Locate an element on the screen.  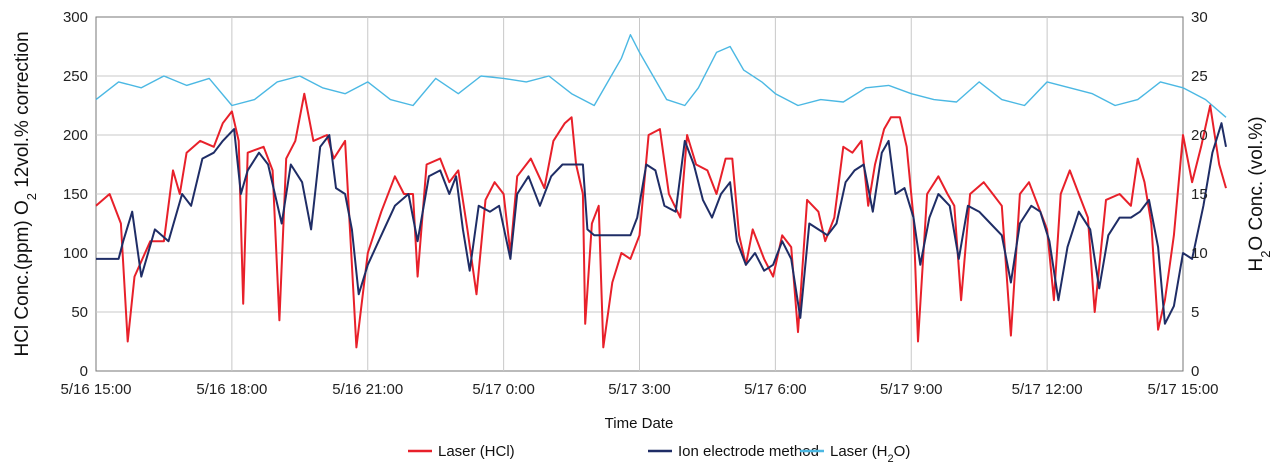
legend-label: Laser (H2O) is located at coordinates (870, 454).